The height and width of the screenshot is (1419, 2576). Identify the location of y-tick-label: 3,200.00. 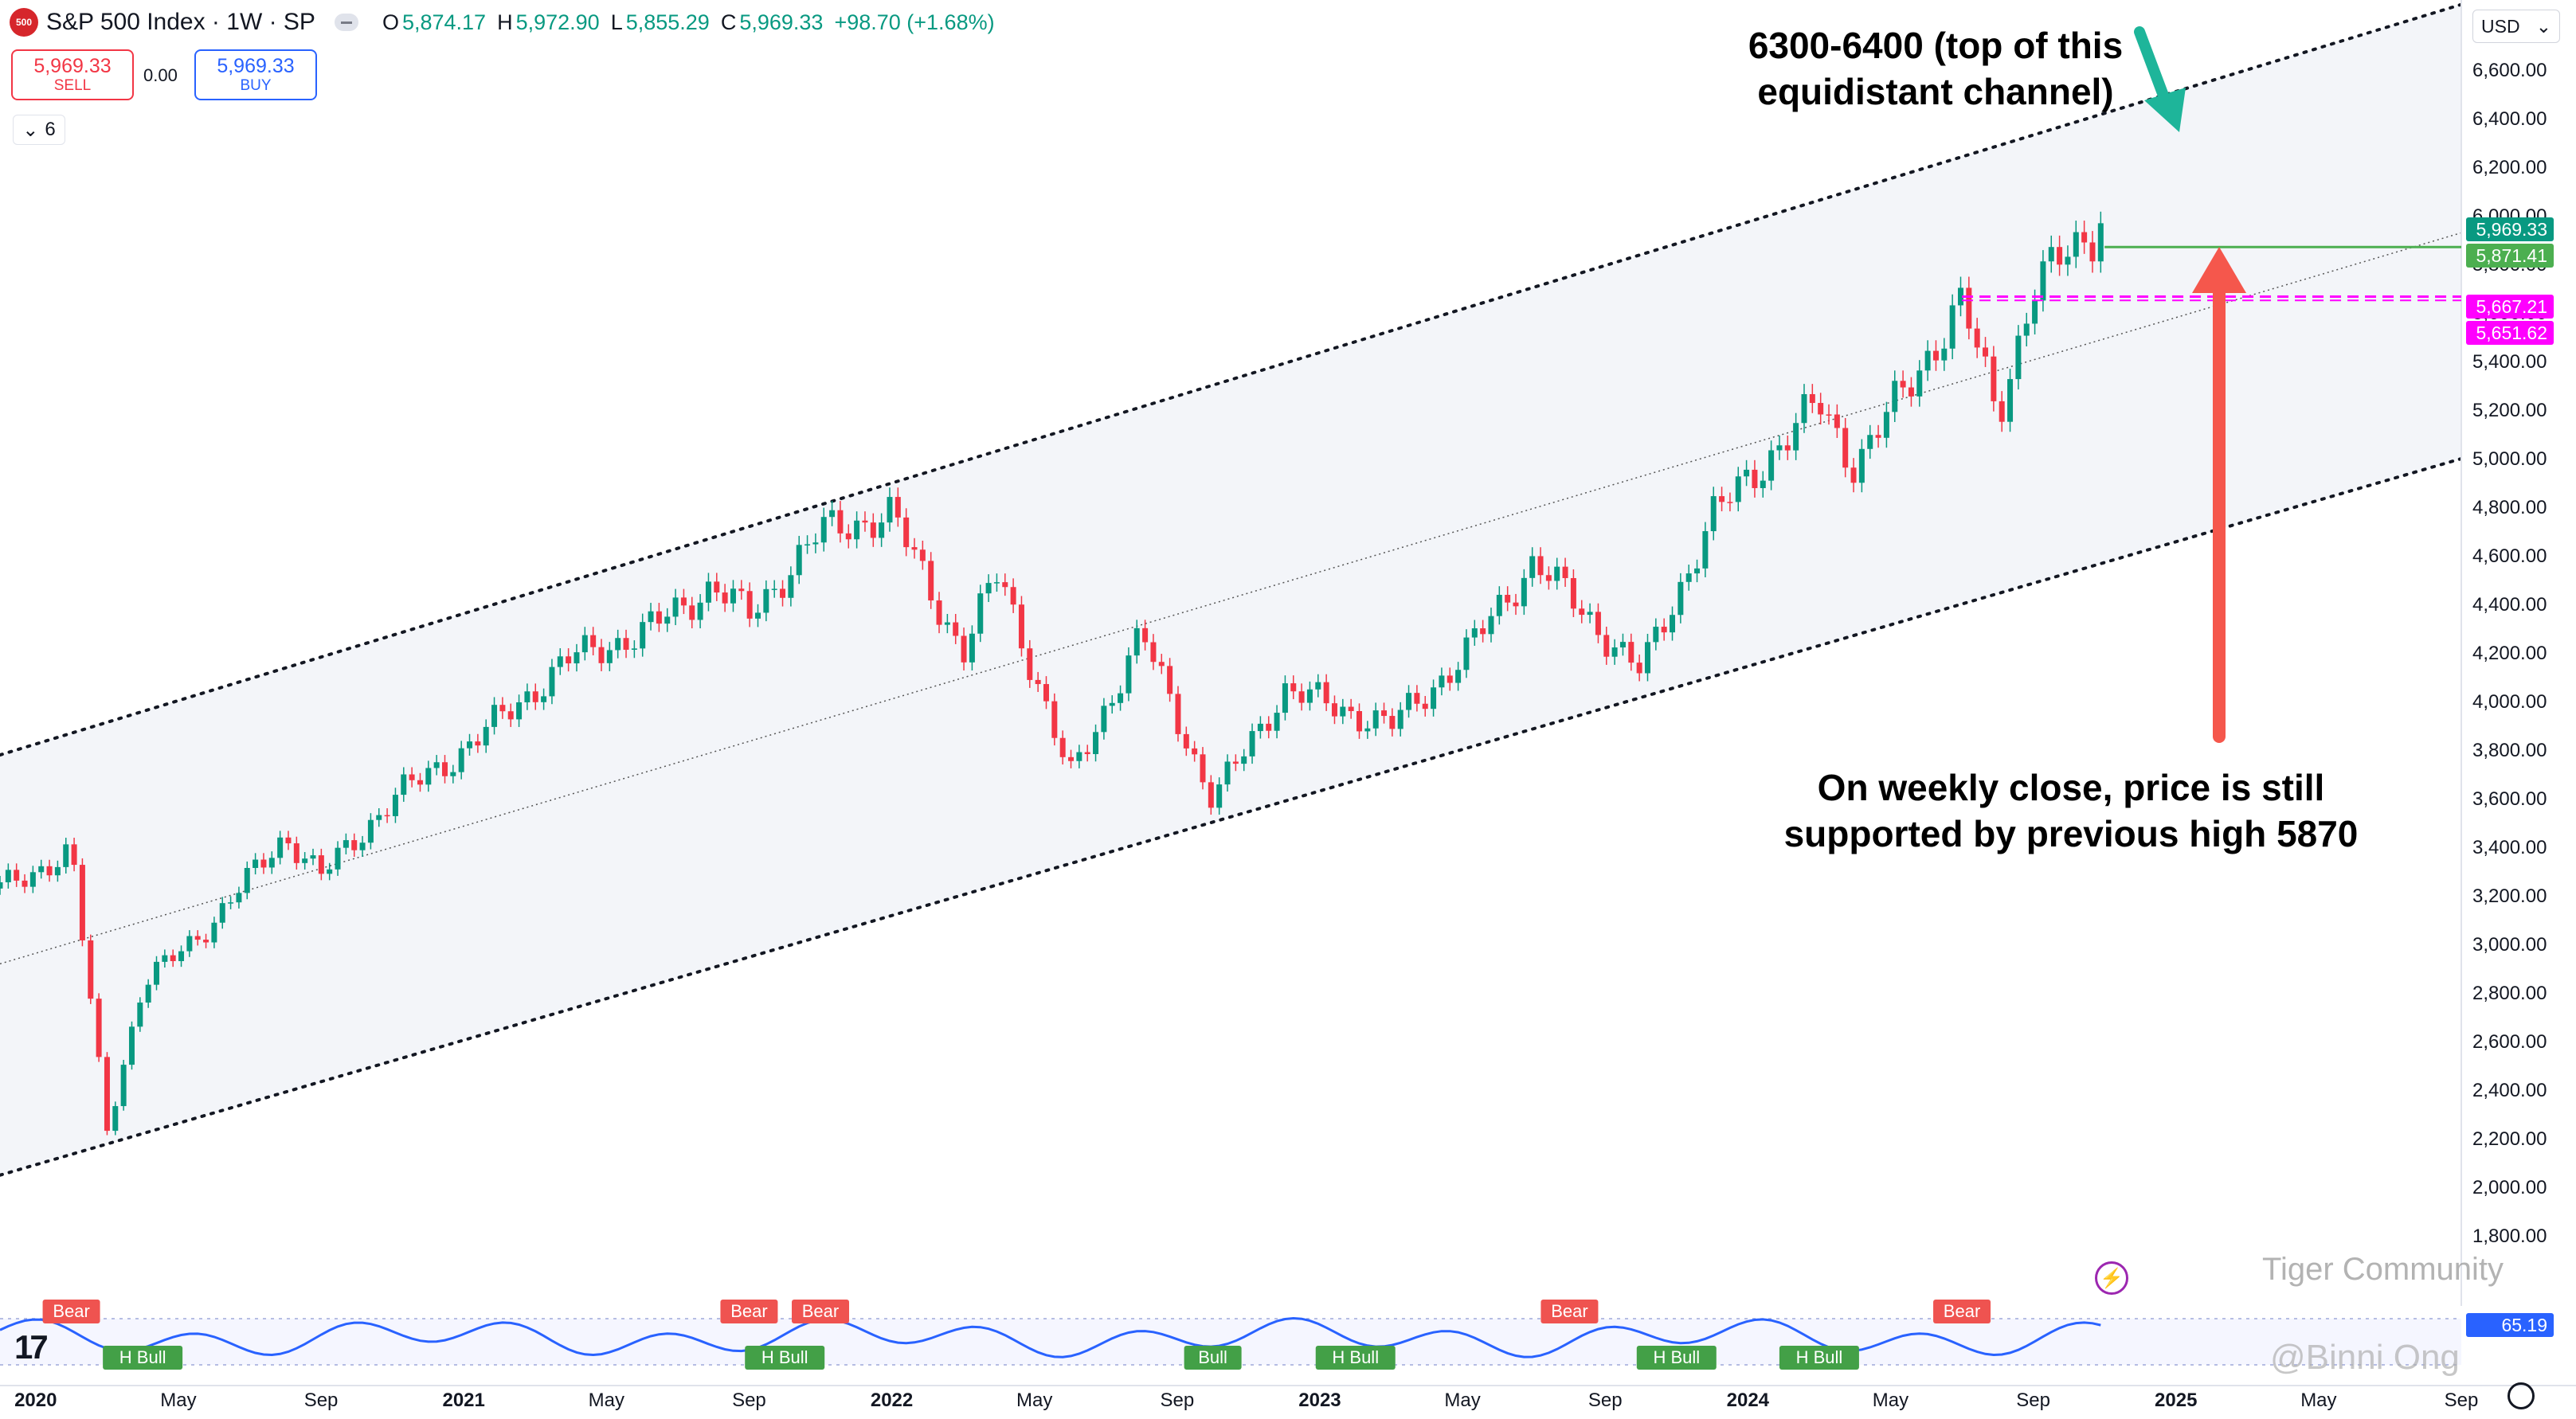
(2509, 896).